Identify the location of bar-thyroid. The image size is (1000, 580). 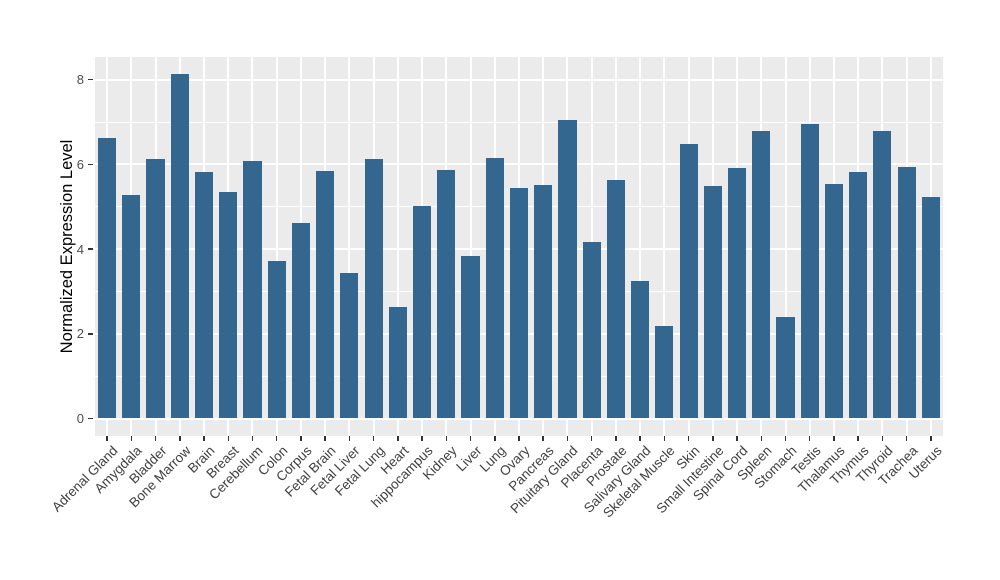
(882, 274).